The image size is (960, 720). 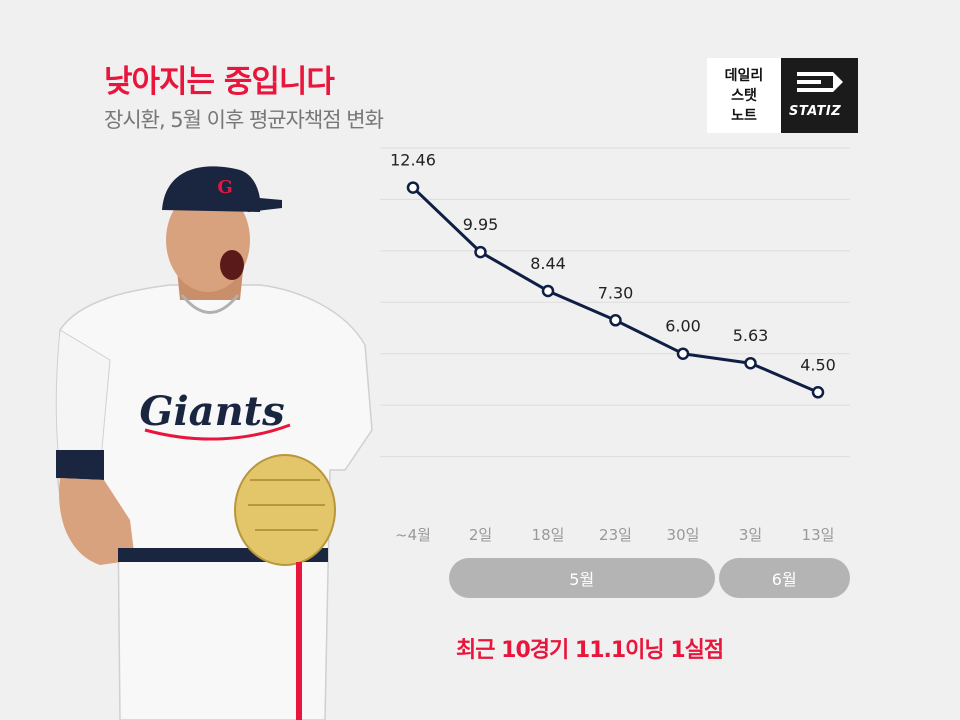 I want to click on daily-stat-note-label: 데일리 스탯 노트, so click(x=744, y=95).